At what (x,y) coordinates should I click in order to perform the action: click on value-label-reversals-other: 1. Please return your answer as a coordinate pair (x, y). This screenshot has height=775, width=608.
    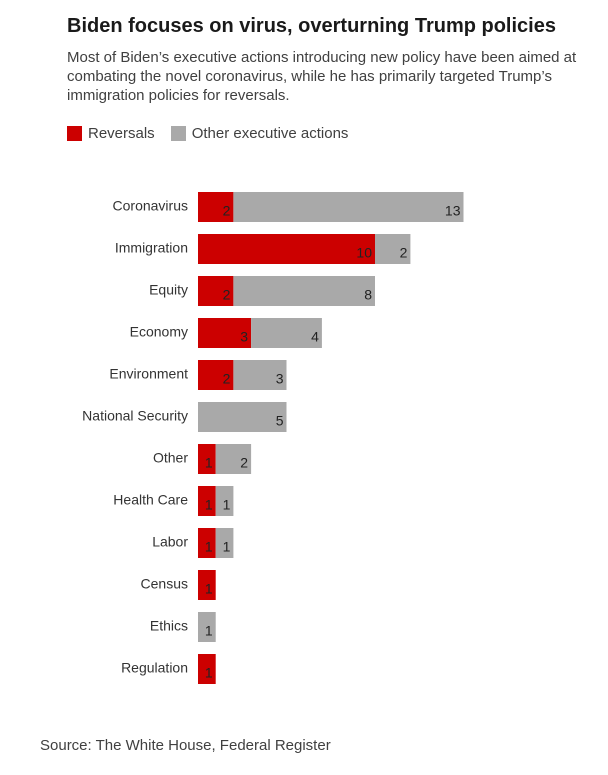
    Looking at the image, I should click on (209, 463).